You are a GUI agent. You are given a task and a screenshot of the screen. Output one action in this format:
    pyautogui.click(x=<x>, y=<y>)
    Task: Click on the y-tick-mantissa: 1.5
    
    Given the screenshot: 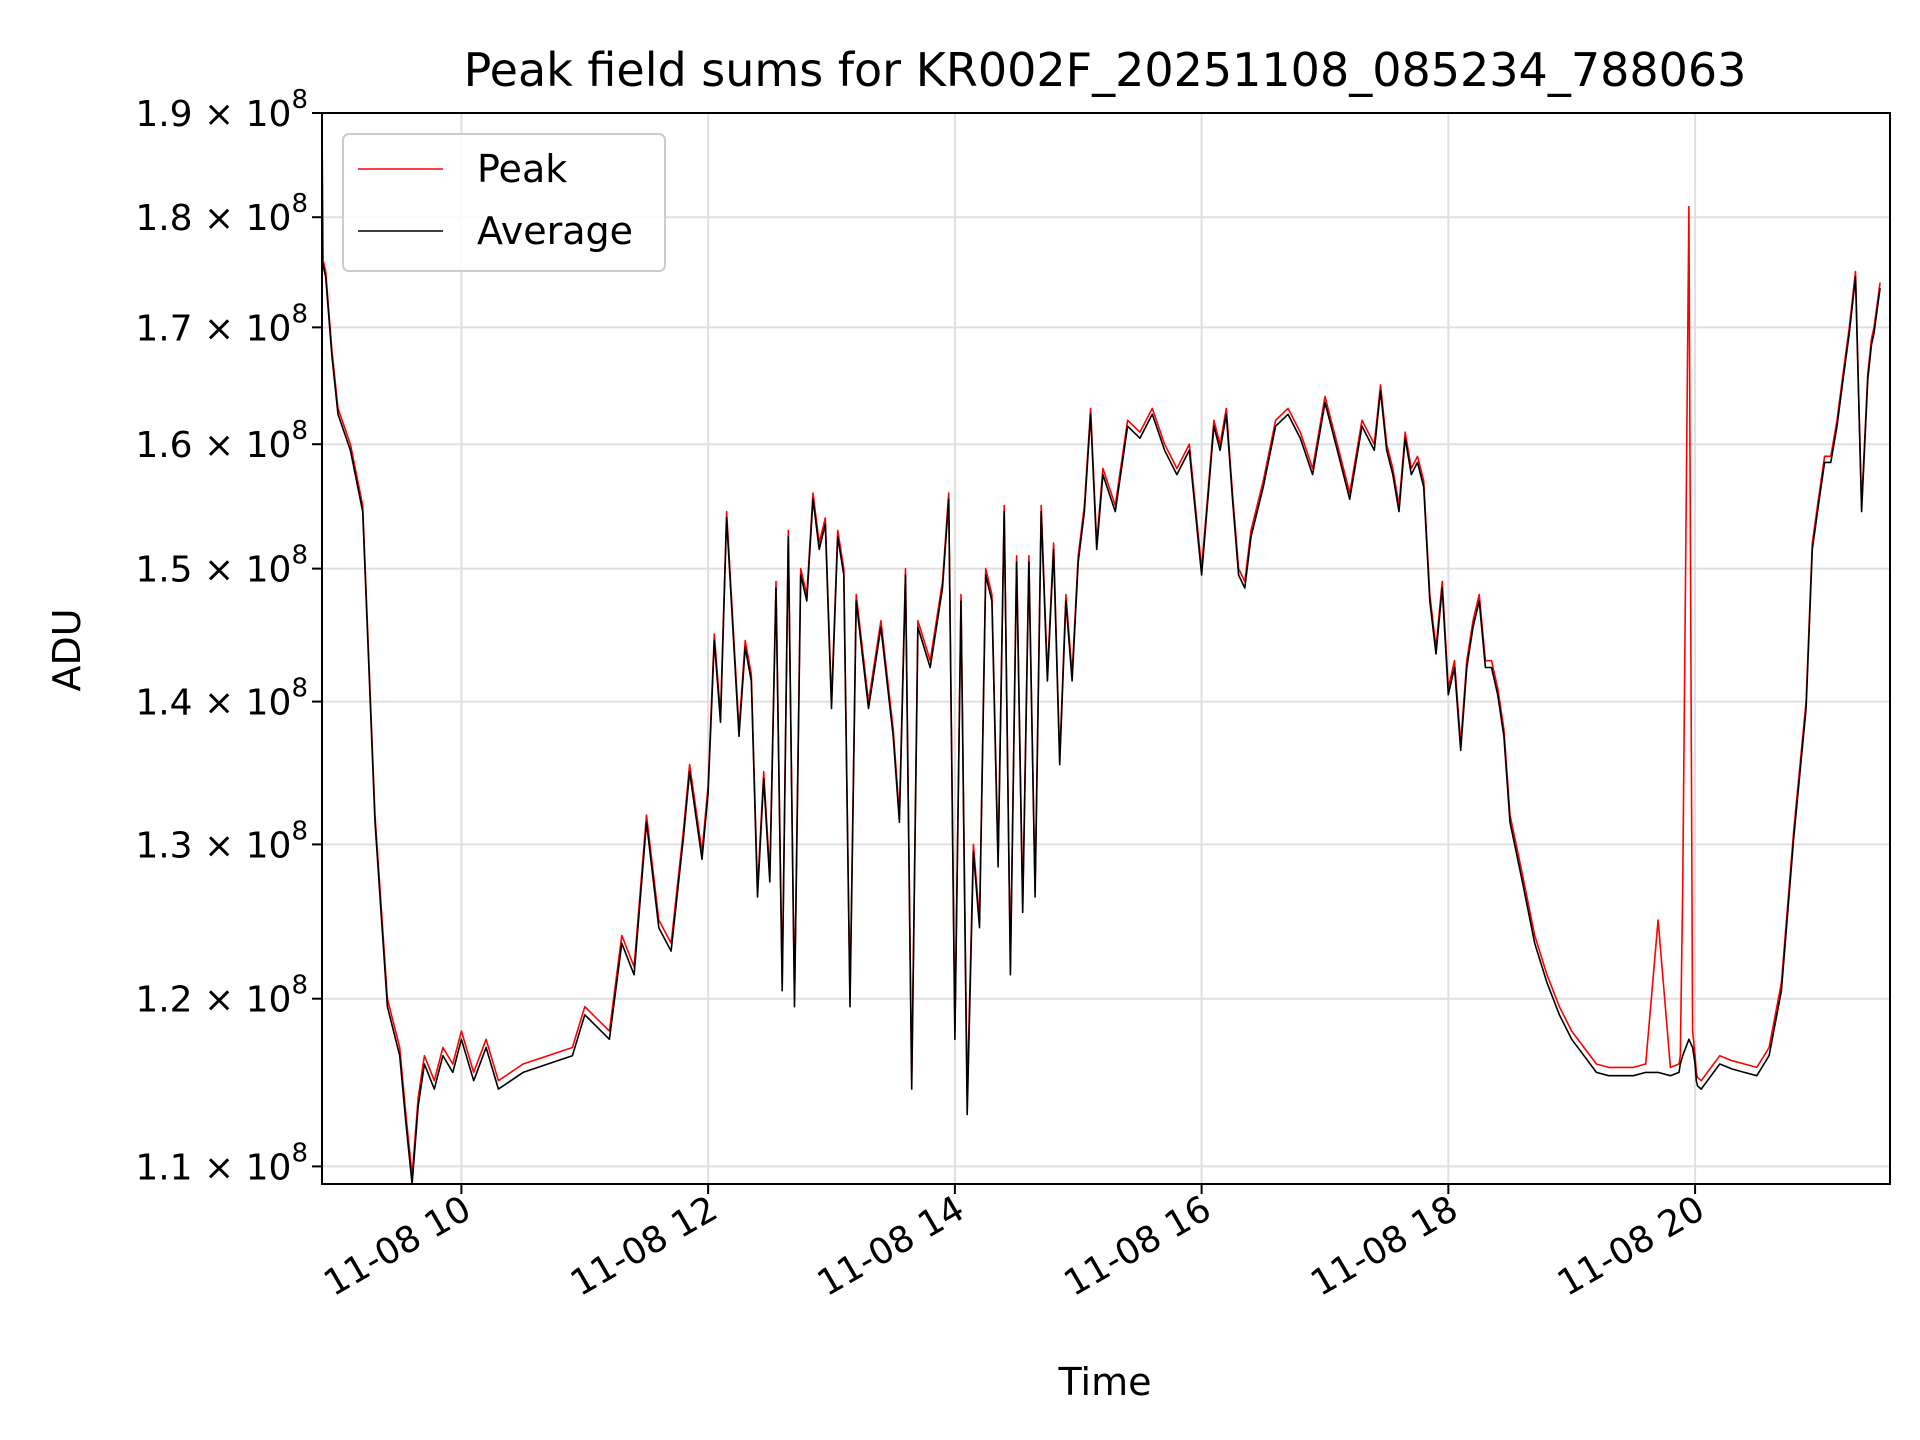 What is the action you would take?
    pyautogui.click(x=169, y=570)
    